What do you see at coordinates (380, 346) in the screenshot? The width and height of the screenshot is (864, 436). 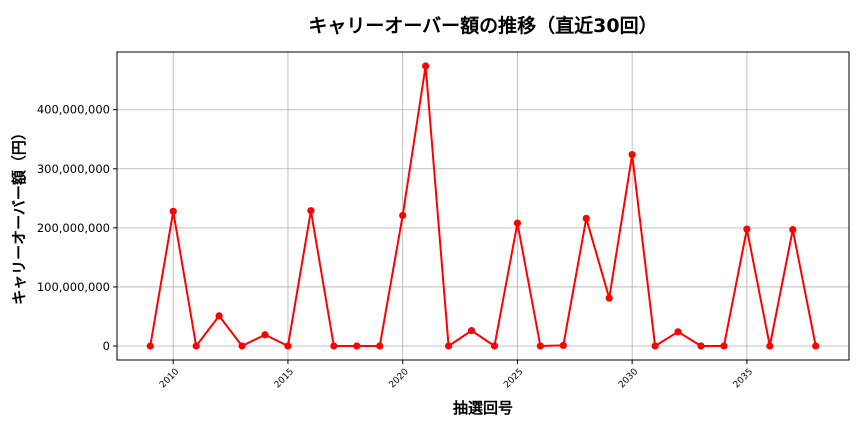 I see `data-point-2019` at bounding box center [380, 346].